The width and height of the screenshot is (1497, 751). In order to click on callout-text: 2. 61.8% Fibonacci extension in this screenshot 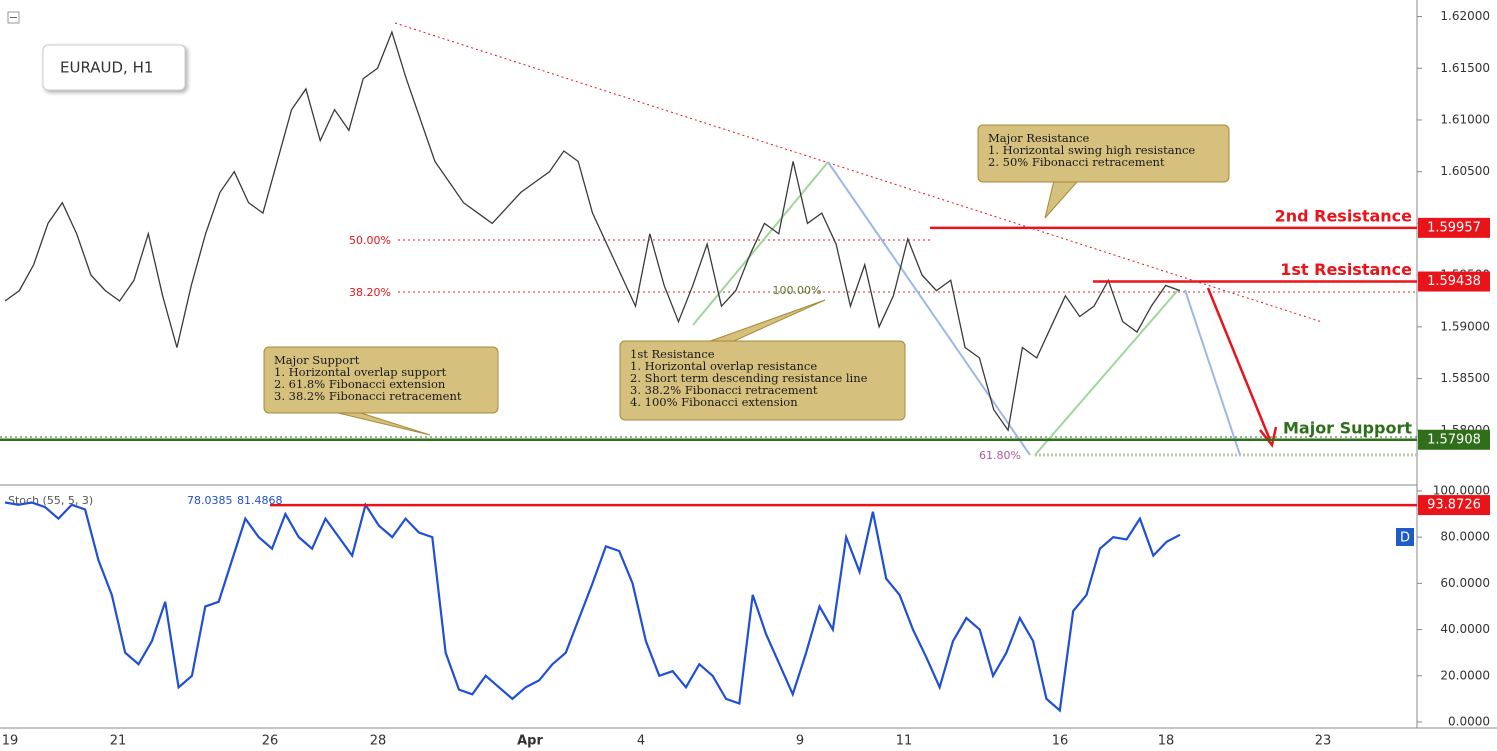, I will do `click(360, 384)`.